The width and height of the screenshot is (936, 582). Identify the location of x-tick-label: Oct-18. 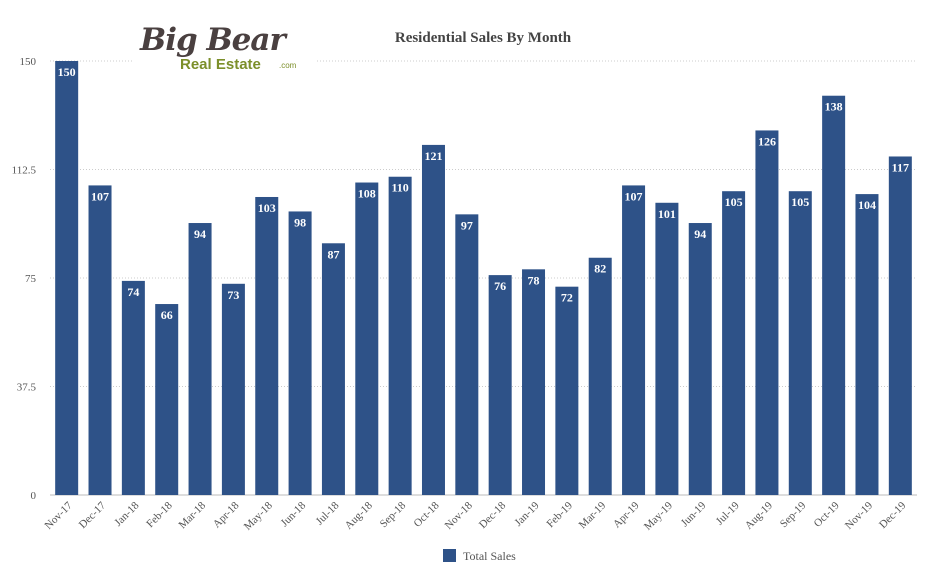
(427, 514).